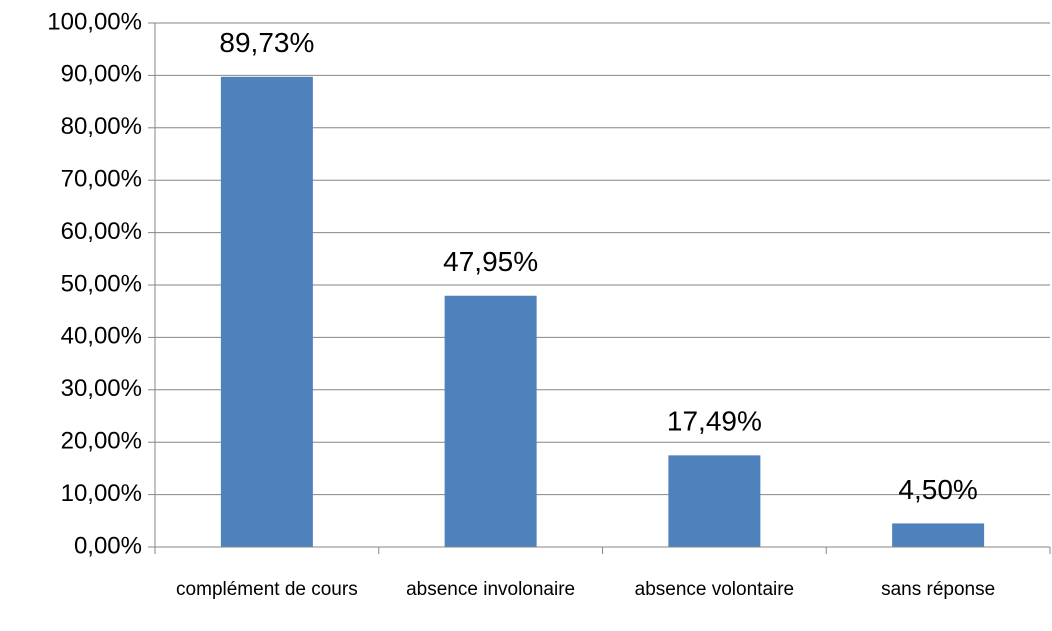 This screenshot has width=1052, height=631. Describe the element at coordinates (938, 589) in the screenshot. I see `x-tick-label: sans réponse` at that location.